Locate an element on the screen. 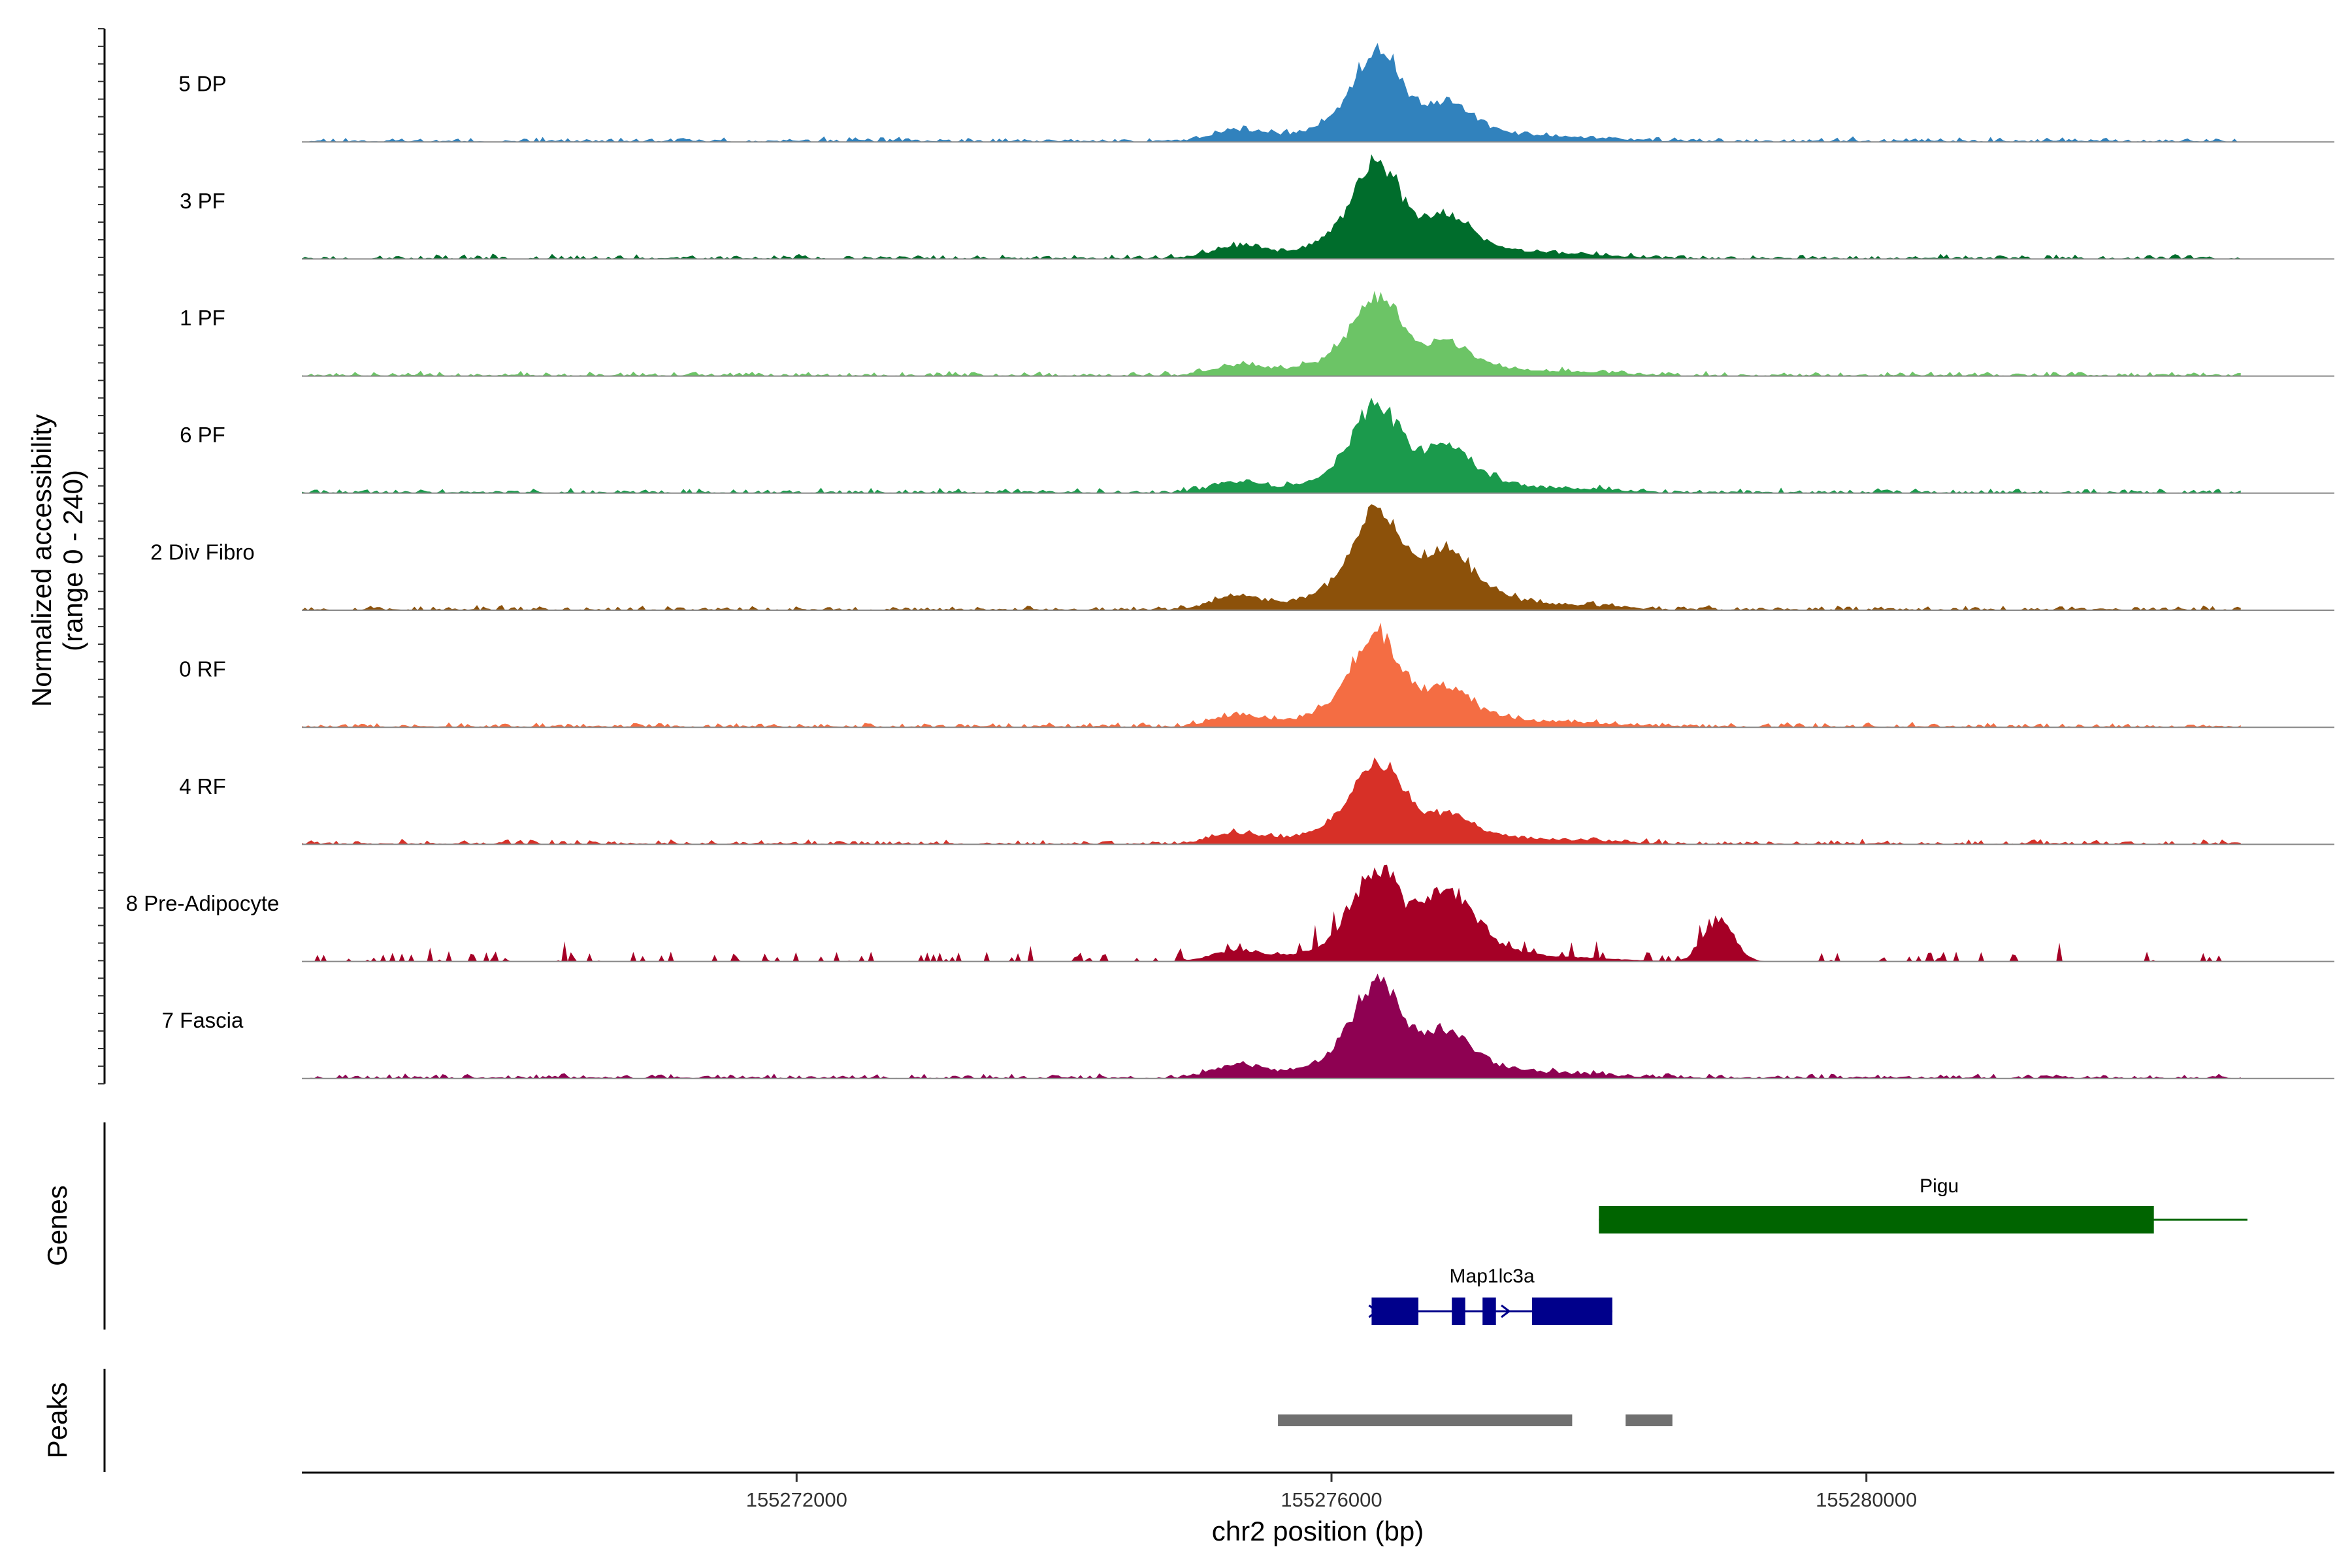 The height and width of the screenshot is (1568, 2352). track-2-div-fibro: 2 Div Fibro is located at coordinates (1242, 557).